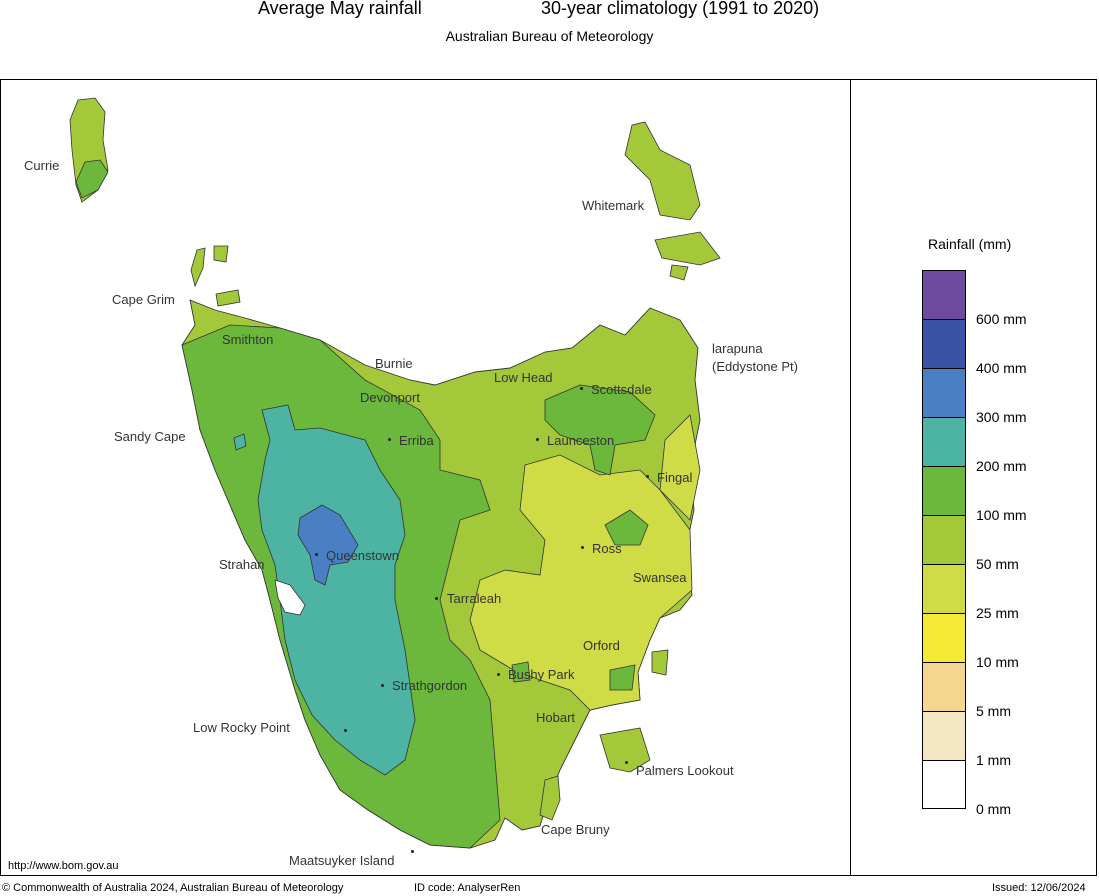  I want to click on label-swansea: Swansea, so click(660, 577).